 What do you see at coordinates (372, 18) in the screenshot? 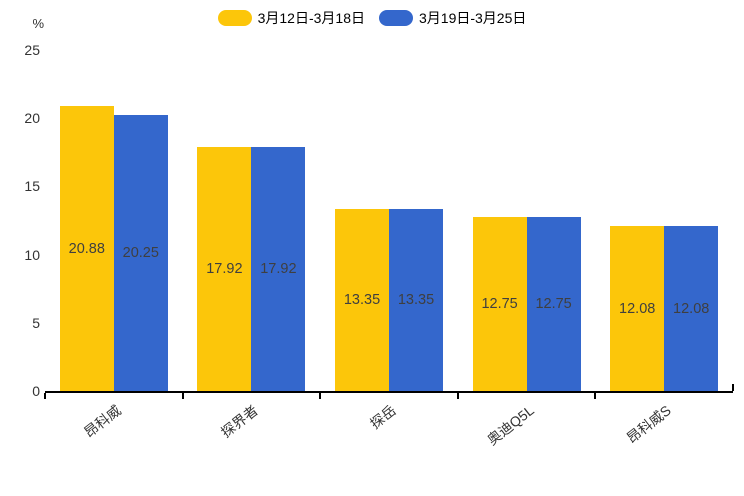
I see `legend: 3月12日-3月18日 3月19日-3月25日` at bounding box center [372, 18].